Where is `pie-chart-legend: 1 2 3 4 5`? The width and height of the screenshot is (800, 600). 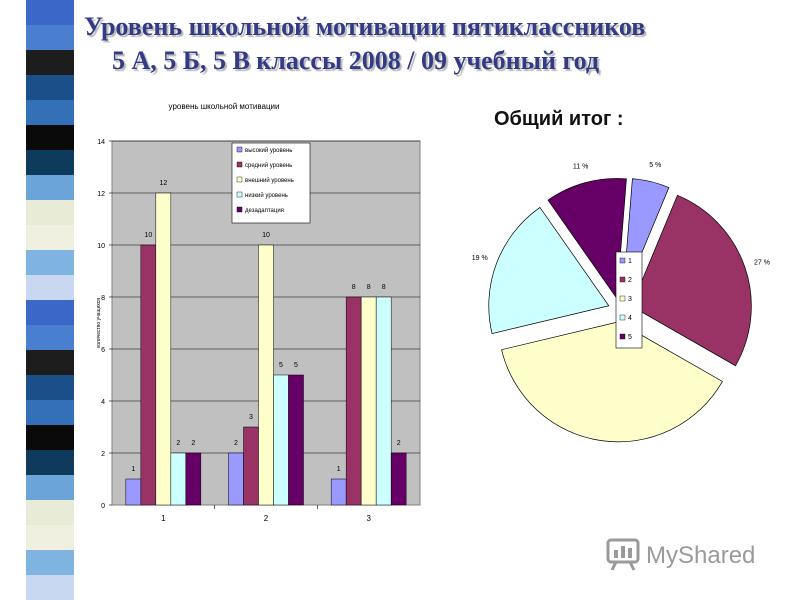
pie-chart-legend: 1 2 3 4 5 is located at coordinates (629, 300).